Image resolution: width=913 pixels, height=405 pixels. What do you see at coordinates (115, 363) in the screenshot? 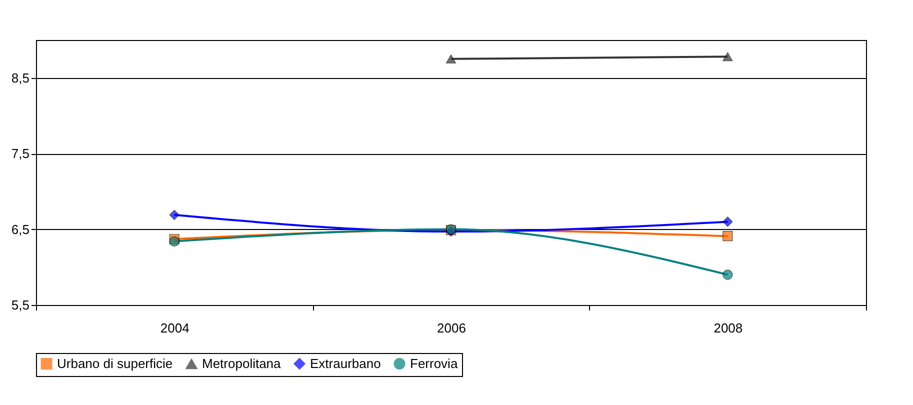
I see `legend-label: Urbano di superficie` at bounding box center [115, 363].